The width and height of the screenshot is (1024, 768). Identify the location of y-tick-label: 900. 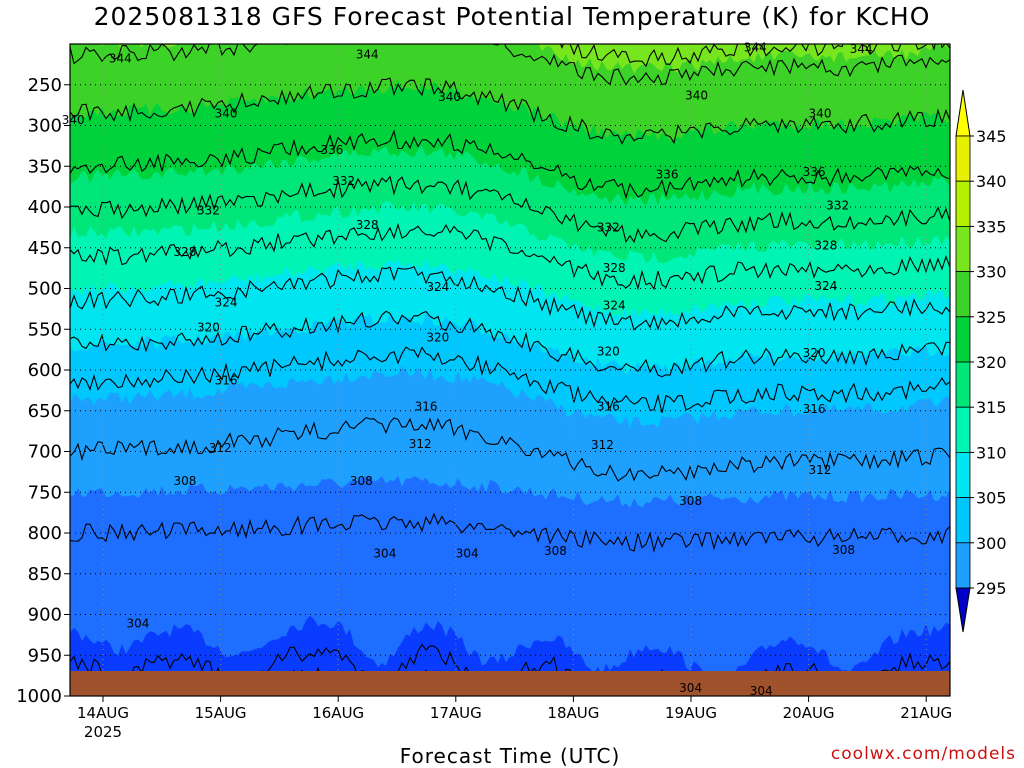
(45, 615).